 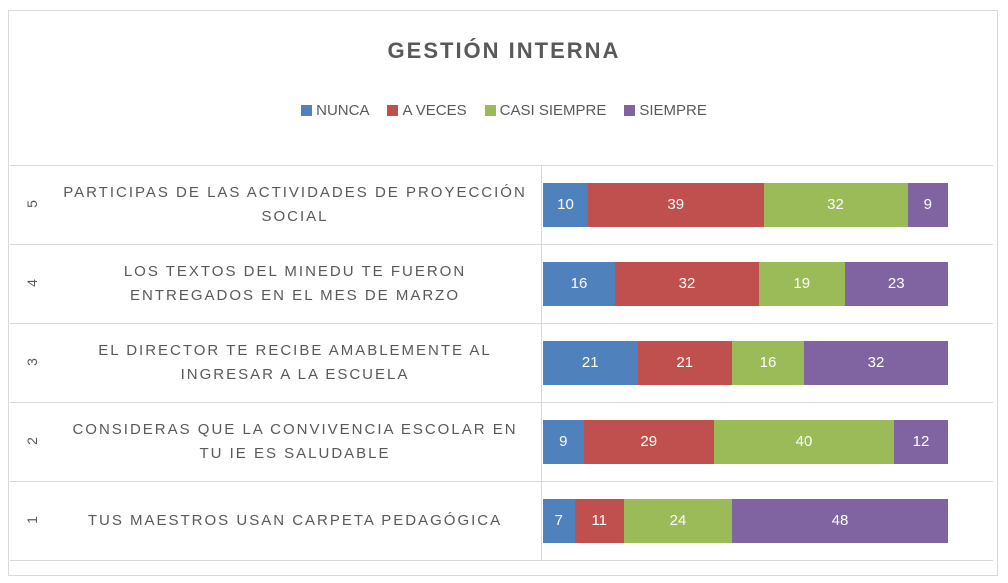 I want to click on bar-segment: 29, so click(x=648, y=441).